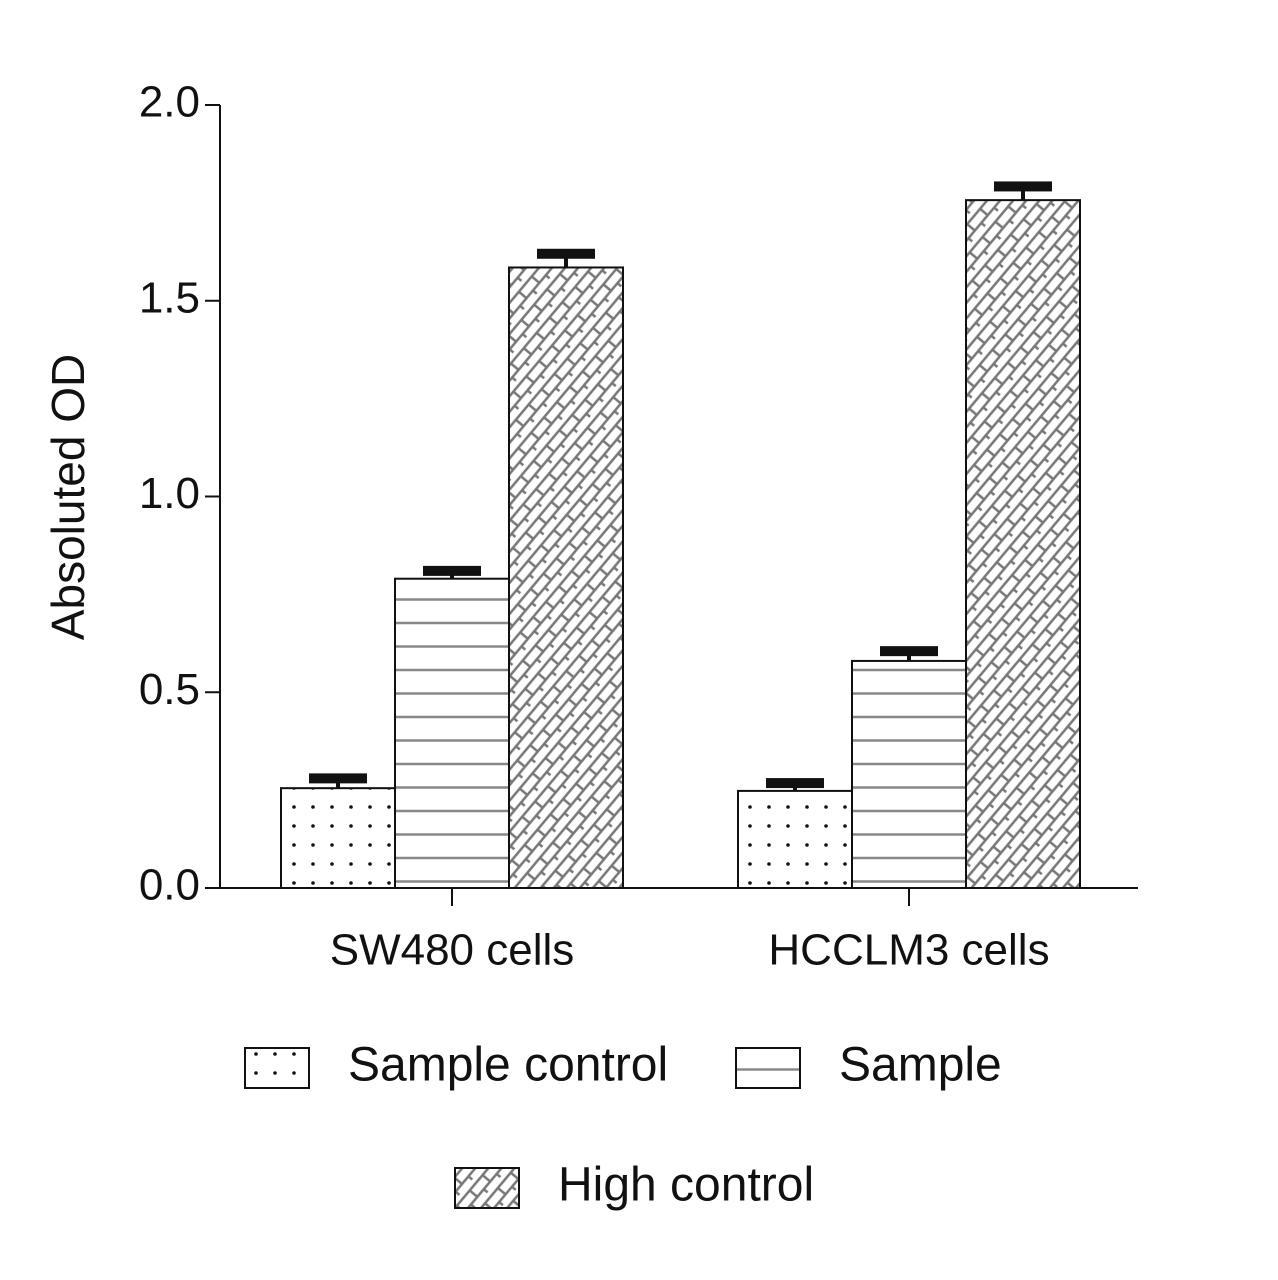 Image resolution: width=1278 pixels, height=1280 pixels. What do you see at coordinates (920, 1065) in the screenshot?
I see `legend-label: Sample` at bounding box center [920, 1065].